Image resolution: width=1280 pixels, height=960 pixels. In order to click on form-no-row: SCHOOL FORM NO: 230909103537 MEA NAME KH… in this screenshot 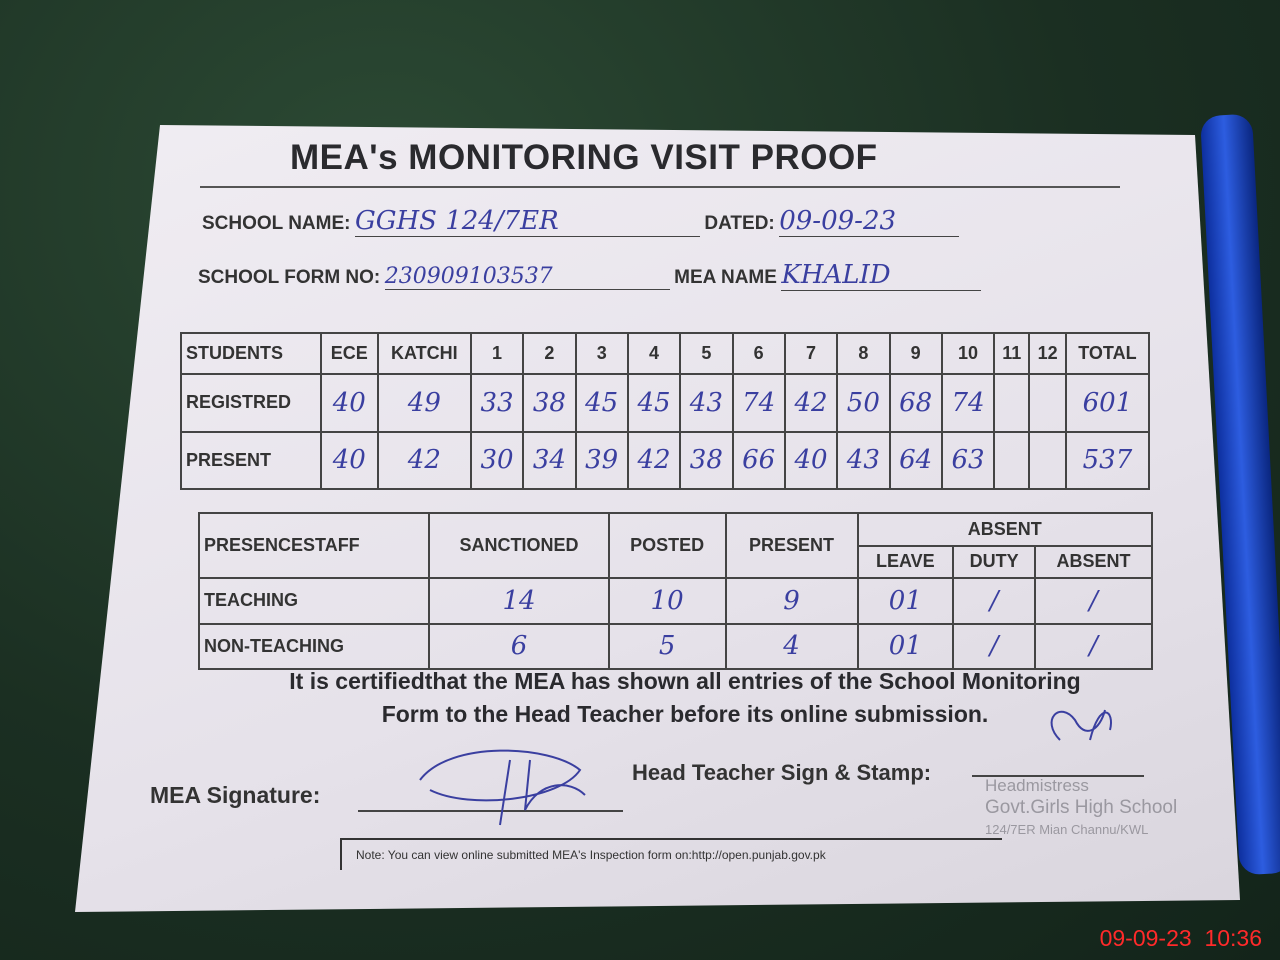, I will do `click(590, 275)`.